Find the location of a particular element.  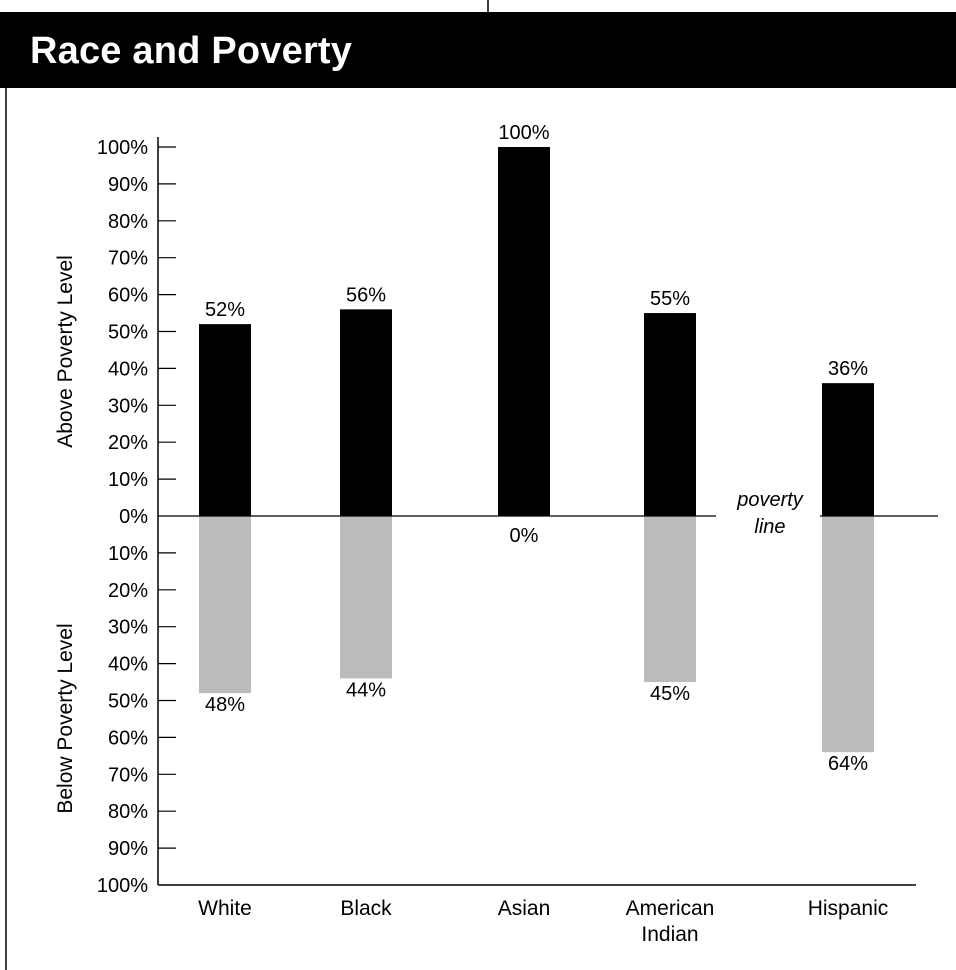

x-category-label: American is located at coordinates (670, 908).